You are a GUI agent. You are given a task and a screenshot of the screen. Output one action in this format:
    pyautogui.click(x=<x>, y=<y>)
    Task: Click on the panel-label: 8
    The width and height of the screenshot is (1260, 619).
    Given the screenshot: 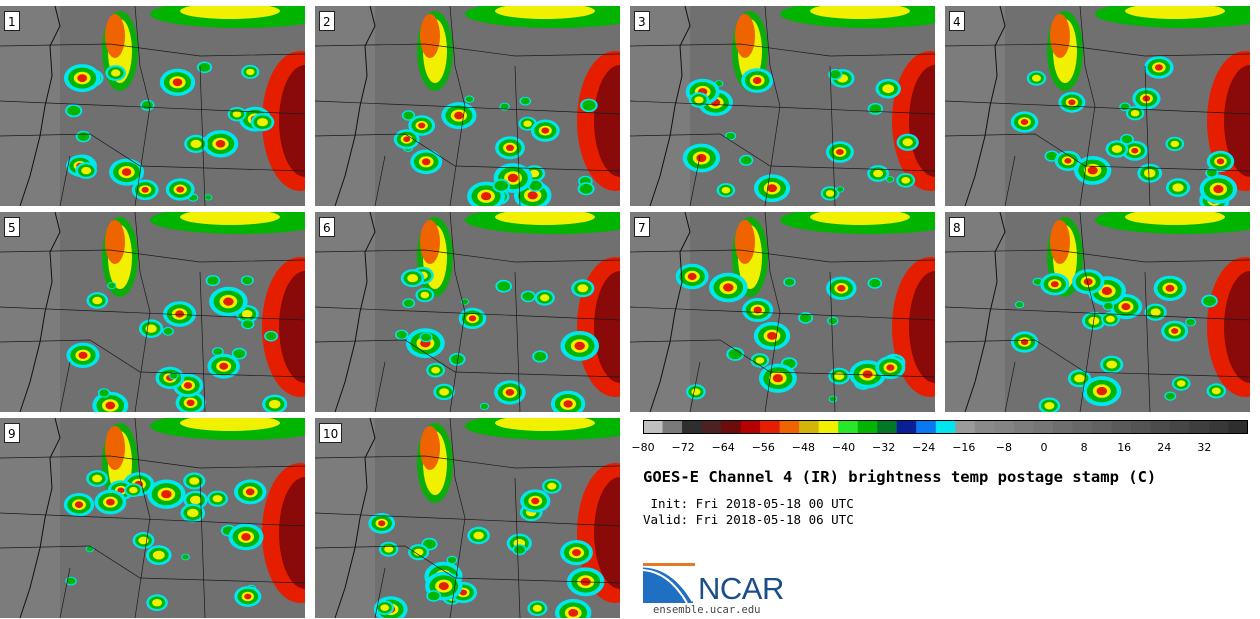 What is the action you would take?
    pyautogui.click(x=957, y=227)
    